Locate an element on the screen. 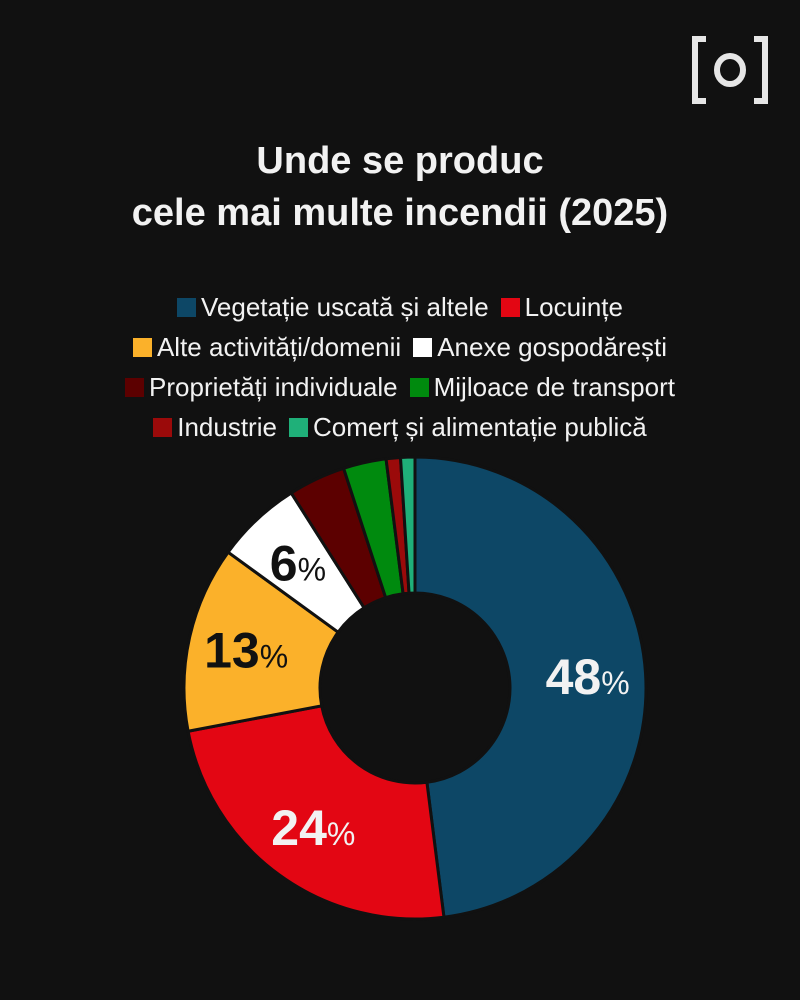  legend-item: Mijloace de transport is located at coordinates (542, 387).